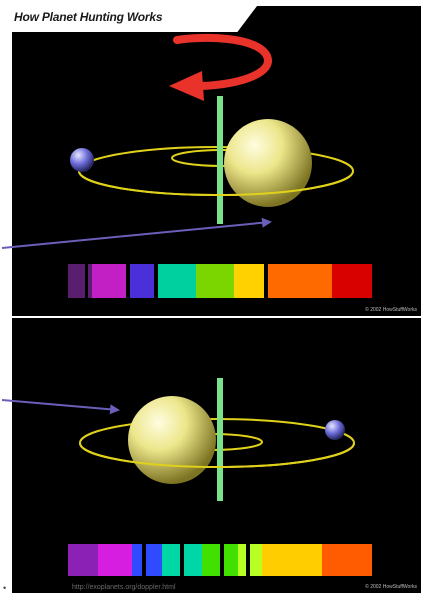 This screenshot has height=593, width=421. I want to click on source-url: http://exoplanets.org/doppler.html, so click(124, 587).